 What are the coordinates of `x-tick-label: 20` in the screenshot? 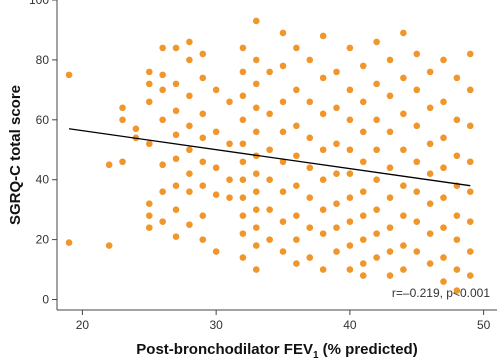 It's located at (83, 325).